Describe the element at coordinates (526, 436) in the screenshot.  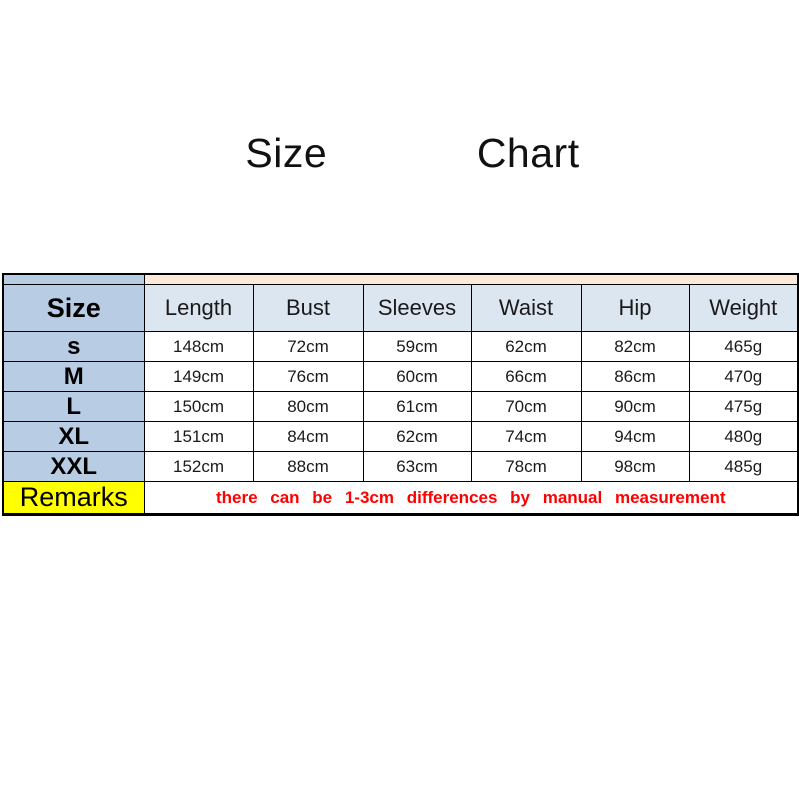
I see `waist-value: 74cm` at that location.